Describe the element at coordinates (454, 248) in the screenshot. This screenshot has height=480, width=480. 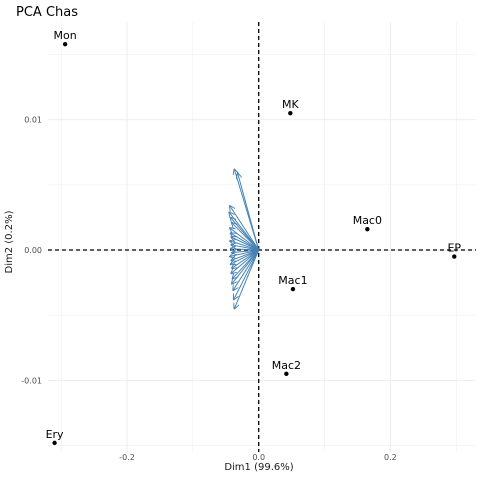
I see `point-label: EP` at that location.